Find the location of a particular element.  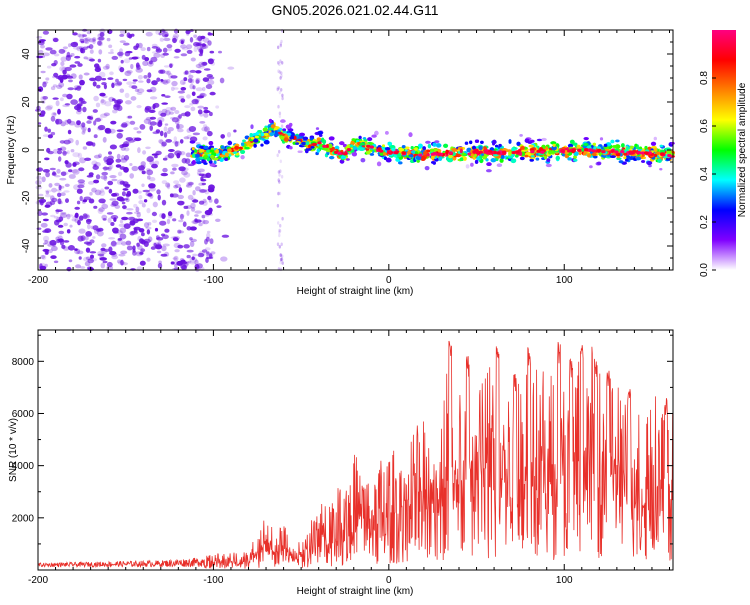

spectrogram-y-label: Frequency (Hz) is located at coordinates (11, 150).